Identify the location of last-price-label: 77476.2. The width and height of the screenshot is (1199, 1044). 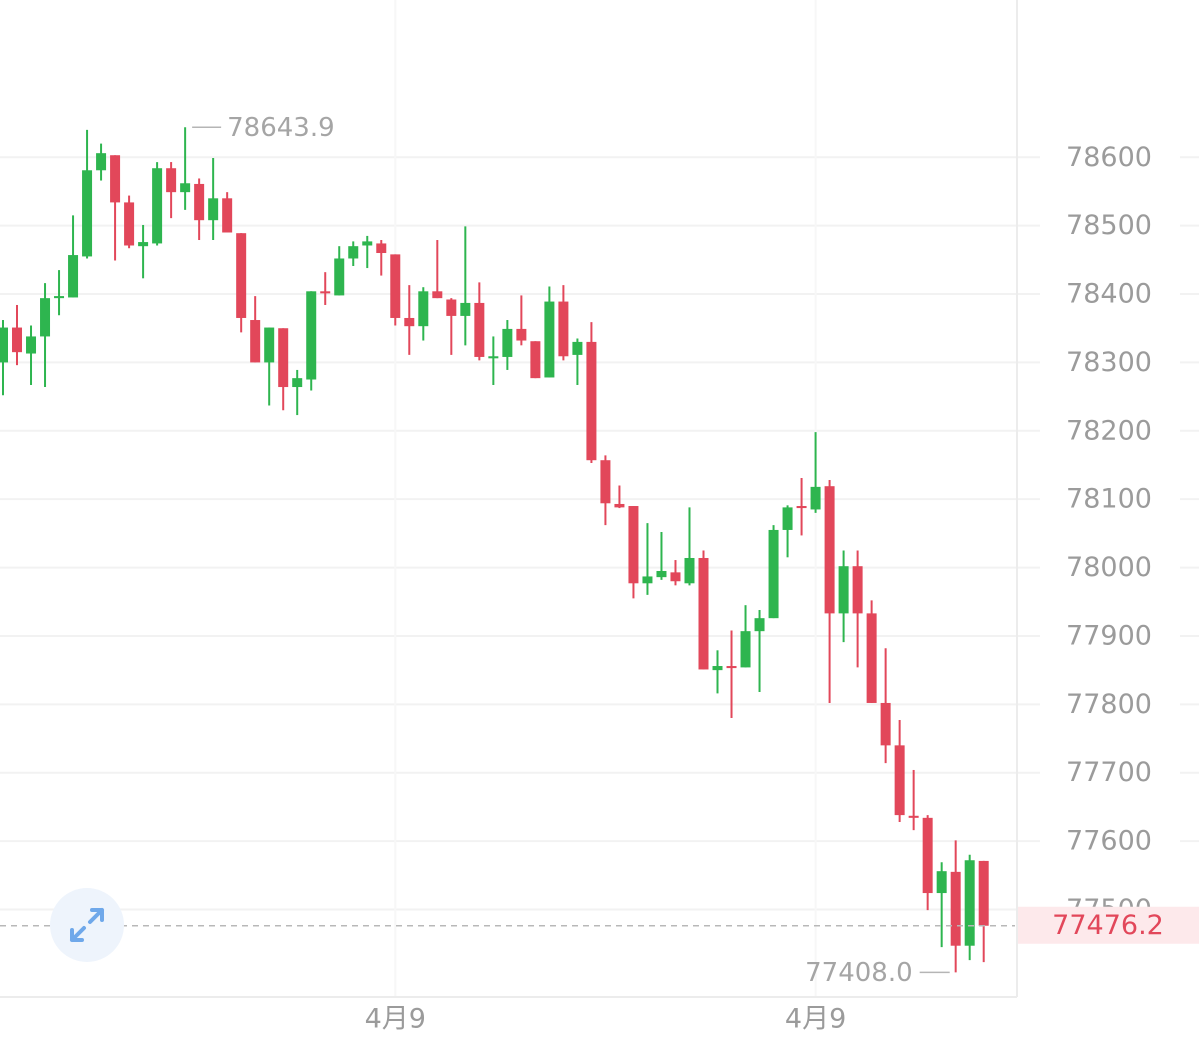
(1108, 925).